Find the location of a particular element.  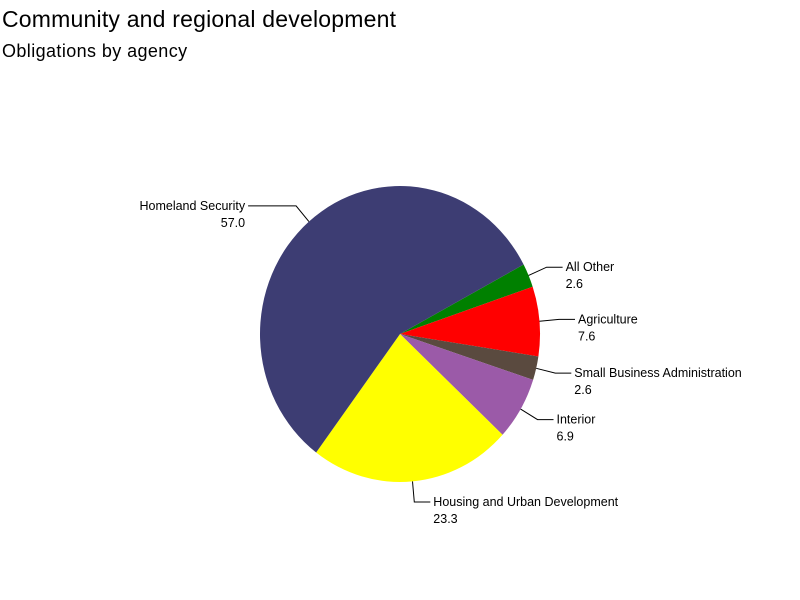

pie-label-interior: Interior 6.9 is located at coordinates (558, 426).